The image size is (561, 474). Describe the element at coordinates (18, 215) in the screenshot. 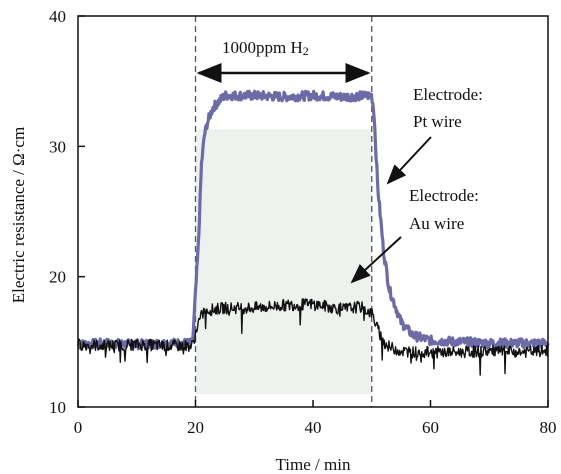

I see `y-axis-title: Electric resistance / Ω·cm` at that location.